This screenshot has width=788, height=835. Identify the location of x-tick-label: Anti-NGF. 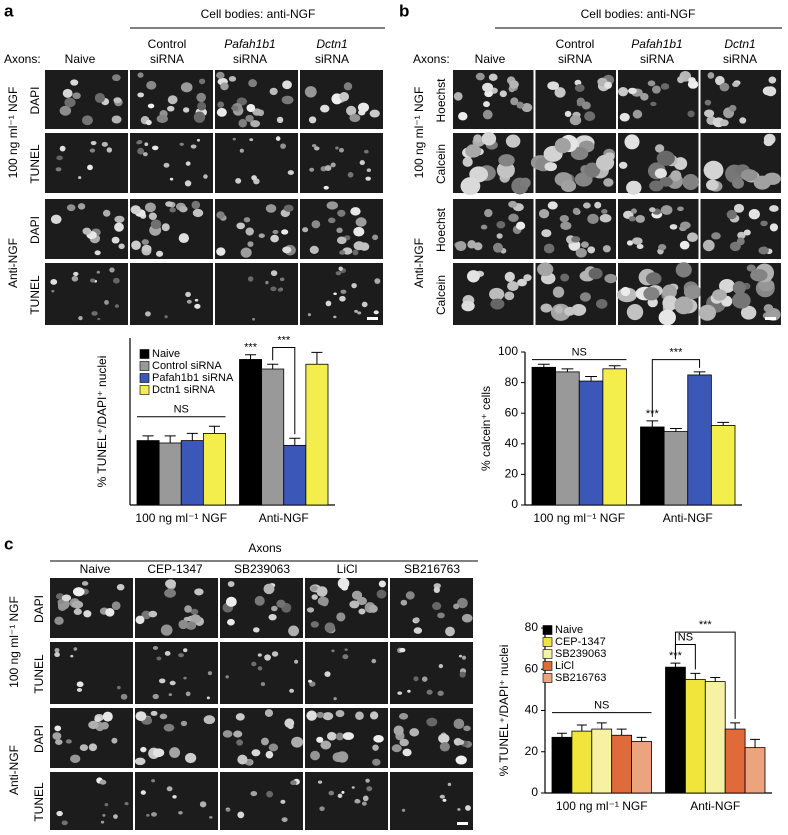
(284, 518).